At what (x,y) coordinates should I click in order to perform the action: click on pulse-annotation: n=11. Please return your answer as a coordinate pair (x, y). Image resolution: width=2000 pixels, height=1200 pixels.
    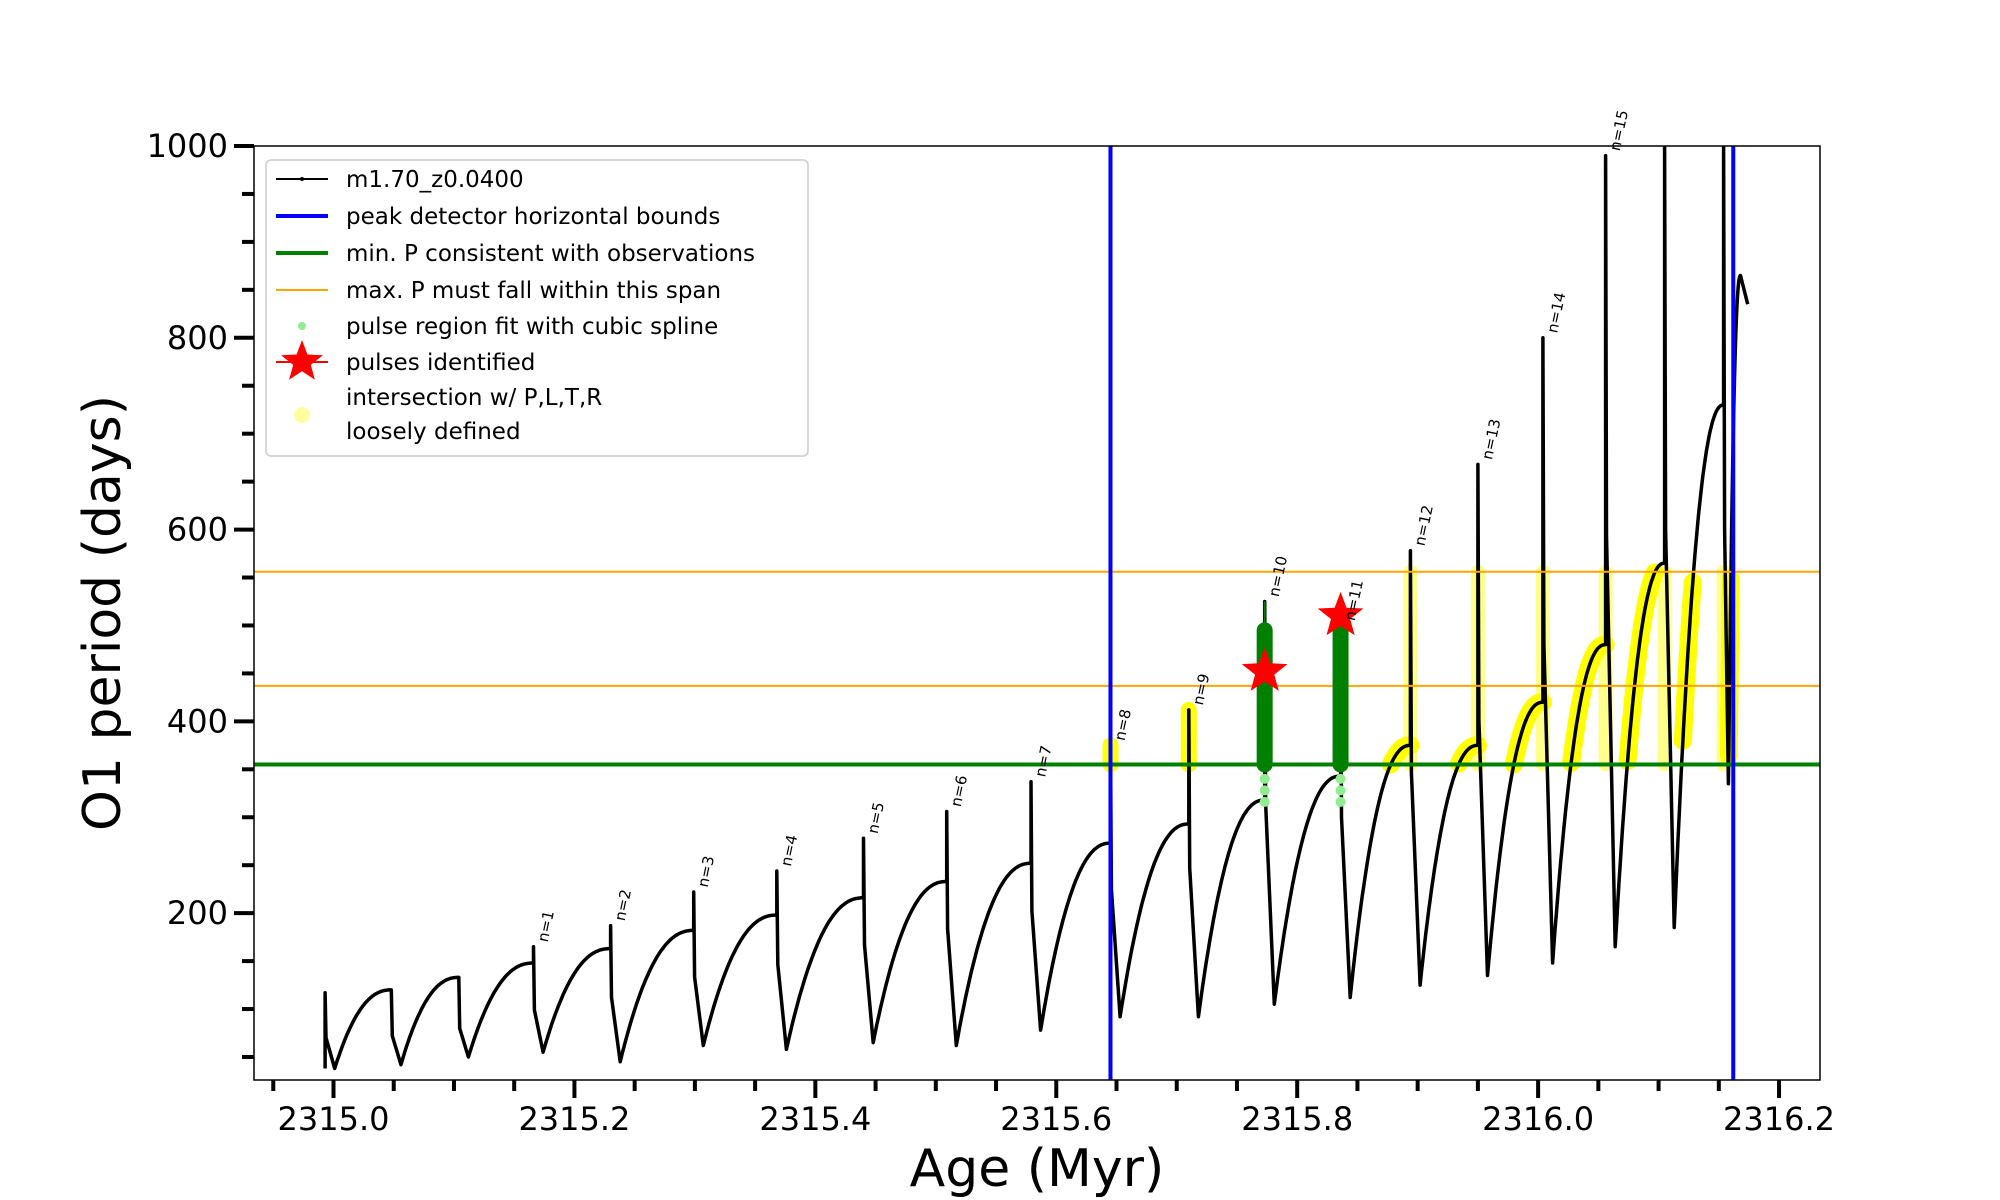
    Looking at the image, I should click on (1354, 600).